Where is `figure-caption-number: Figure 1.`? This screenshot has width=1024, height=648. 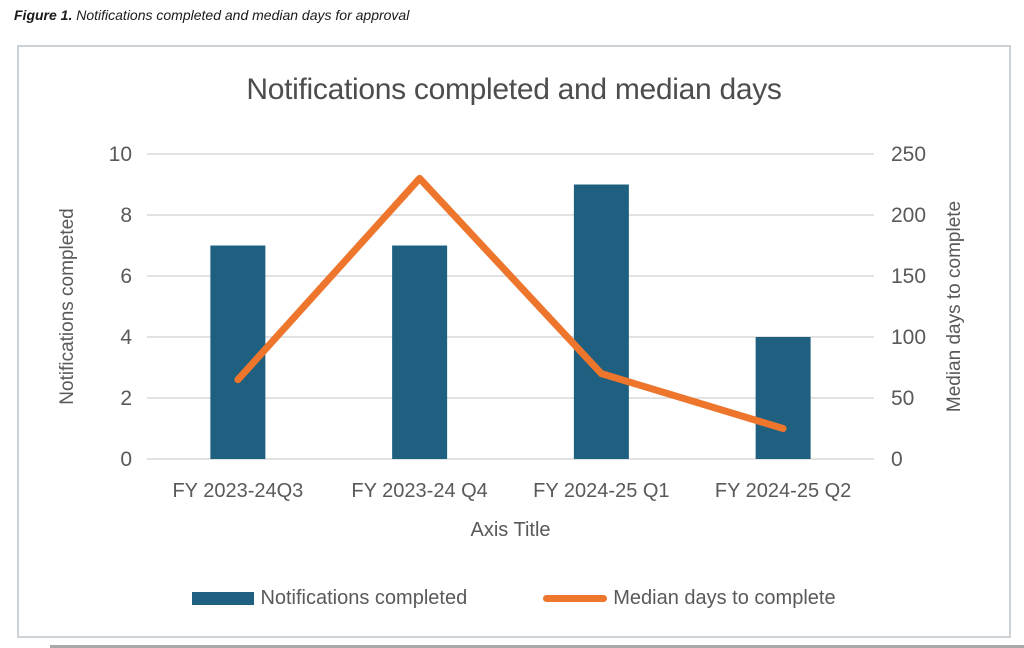 figure-caption-number: Figure 1. is located at coordinates (43, 15).